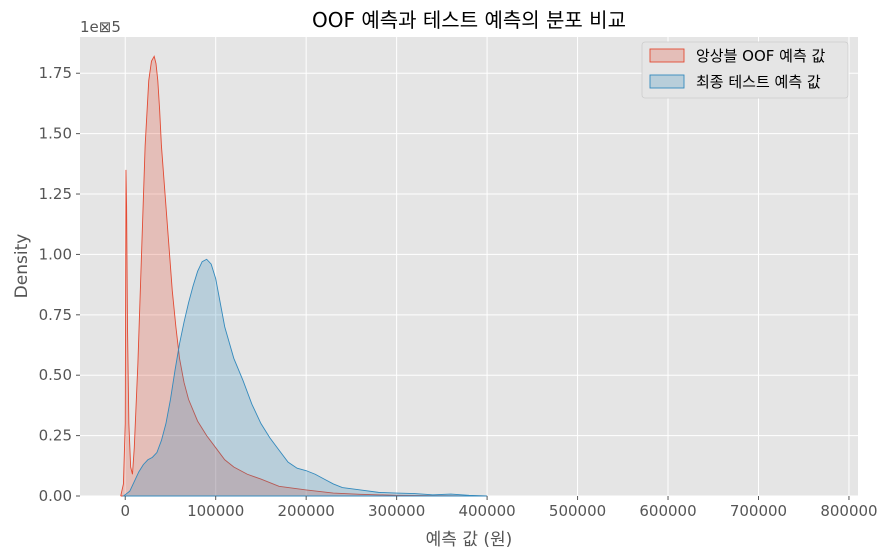 The width and height of the screenshot is (890, 558). What do you see at coordinates (469, 540) in the screenshot?
I see `x-axis-label: 예측 값 (원)` at bounding box center [469, 540].